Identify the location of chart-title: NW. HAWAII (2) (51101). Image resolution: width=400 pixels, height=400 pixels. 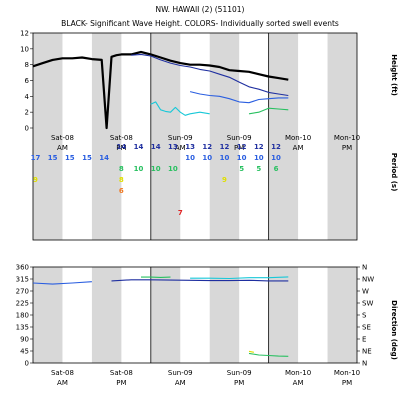
(200, 9).